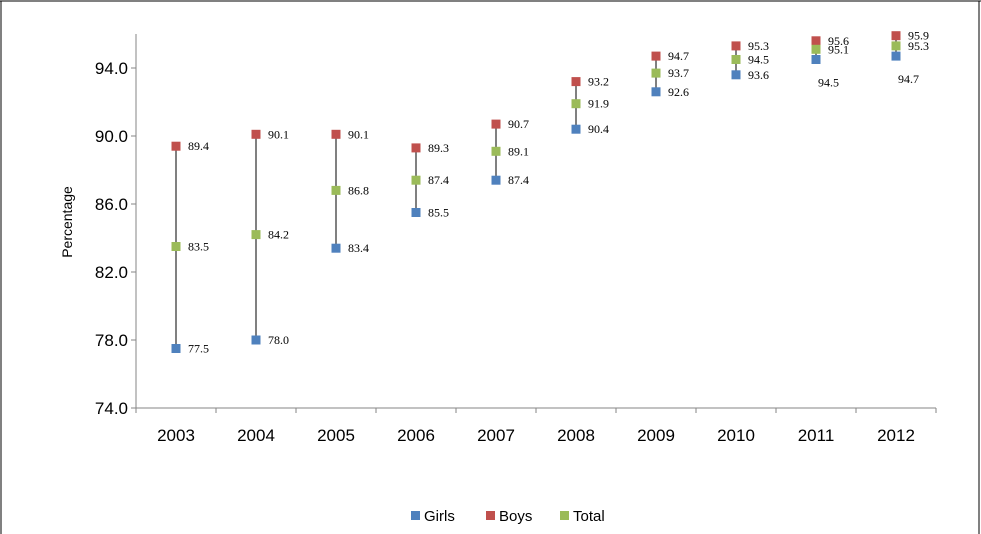 The width and height of the screenshot is (981, 534). Describe the element at coordinates (518, 180) in the screenshot. I see `girls-data-label: 87.4` at that location.